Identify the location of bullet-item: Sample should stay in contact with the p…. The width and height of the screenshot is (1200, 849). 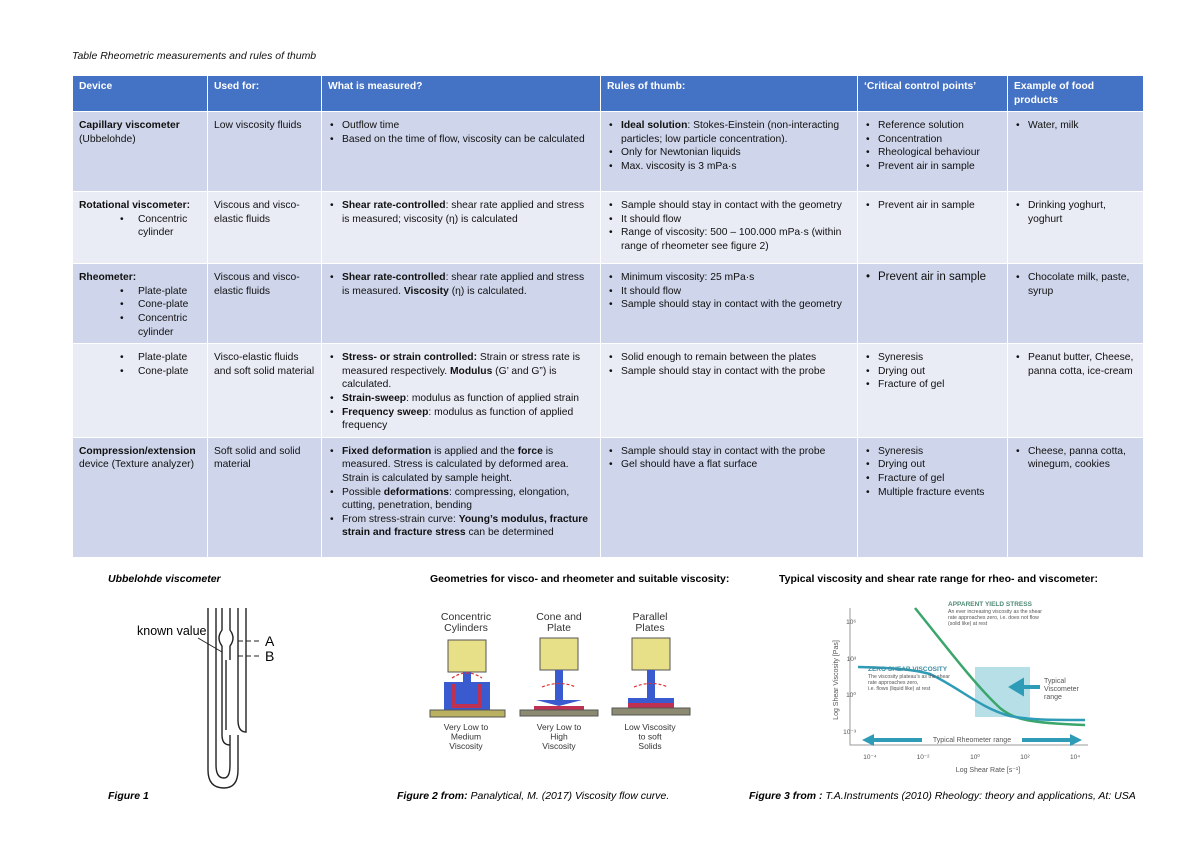
(730, 372).